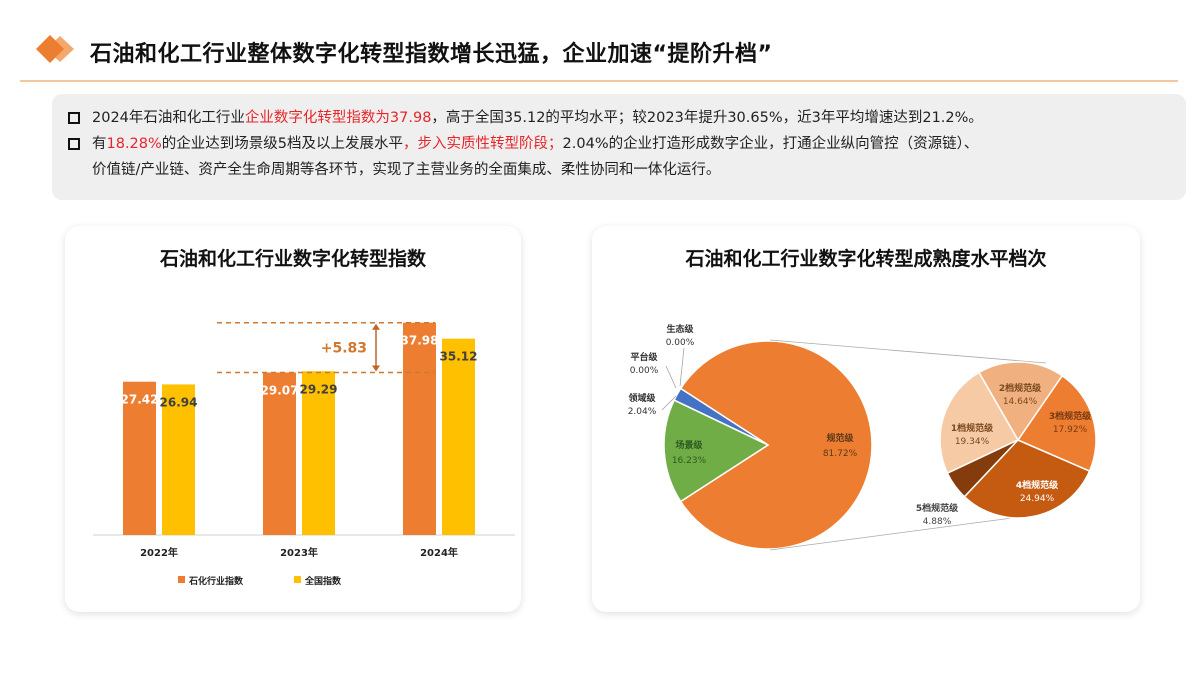 The width and height of the screenshot is (1200, 675). I want to click on slice-label: 1档规范级, so click(972, 428).